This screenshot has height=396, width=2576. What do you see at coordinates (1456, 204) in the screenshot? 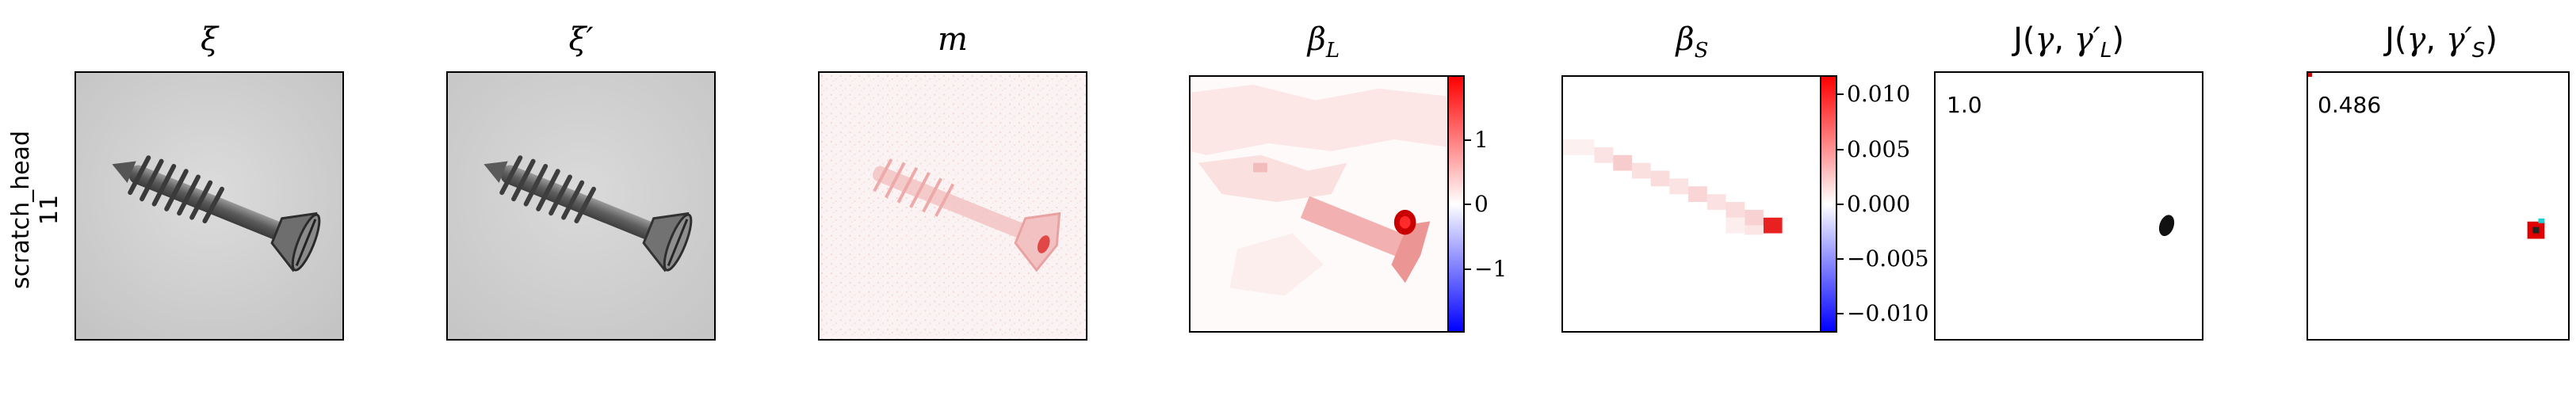
I see `colorbar-beta-large` at bounding box center [1456, 204].